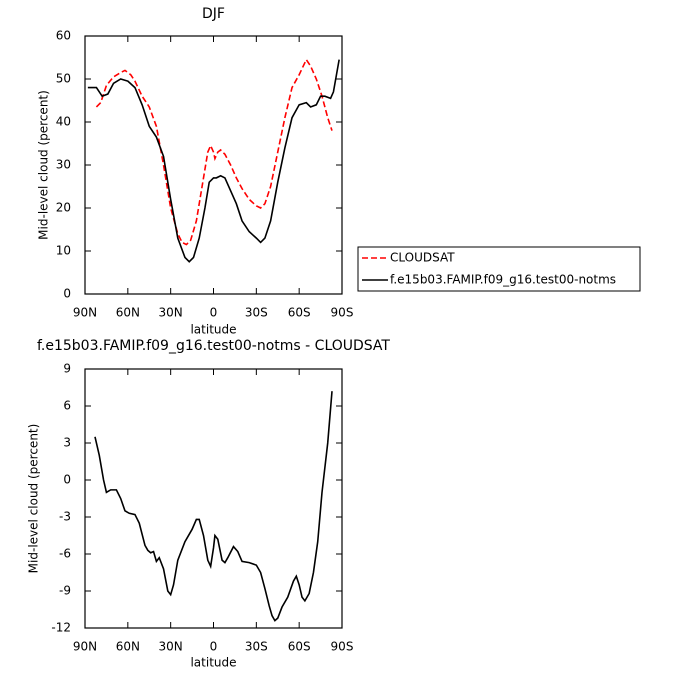  Describe the element at coordinates (63, 165) in the screenshot. I see `y-tick-label: 30` at that location.